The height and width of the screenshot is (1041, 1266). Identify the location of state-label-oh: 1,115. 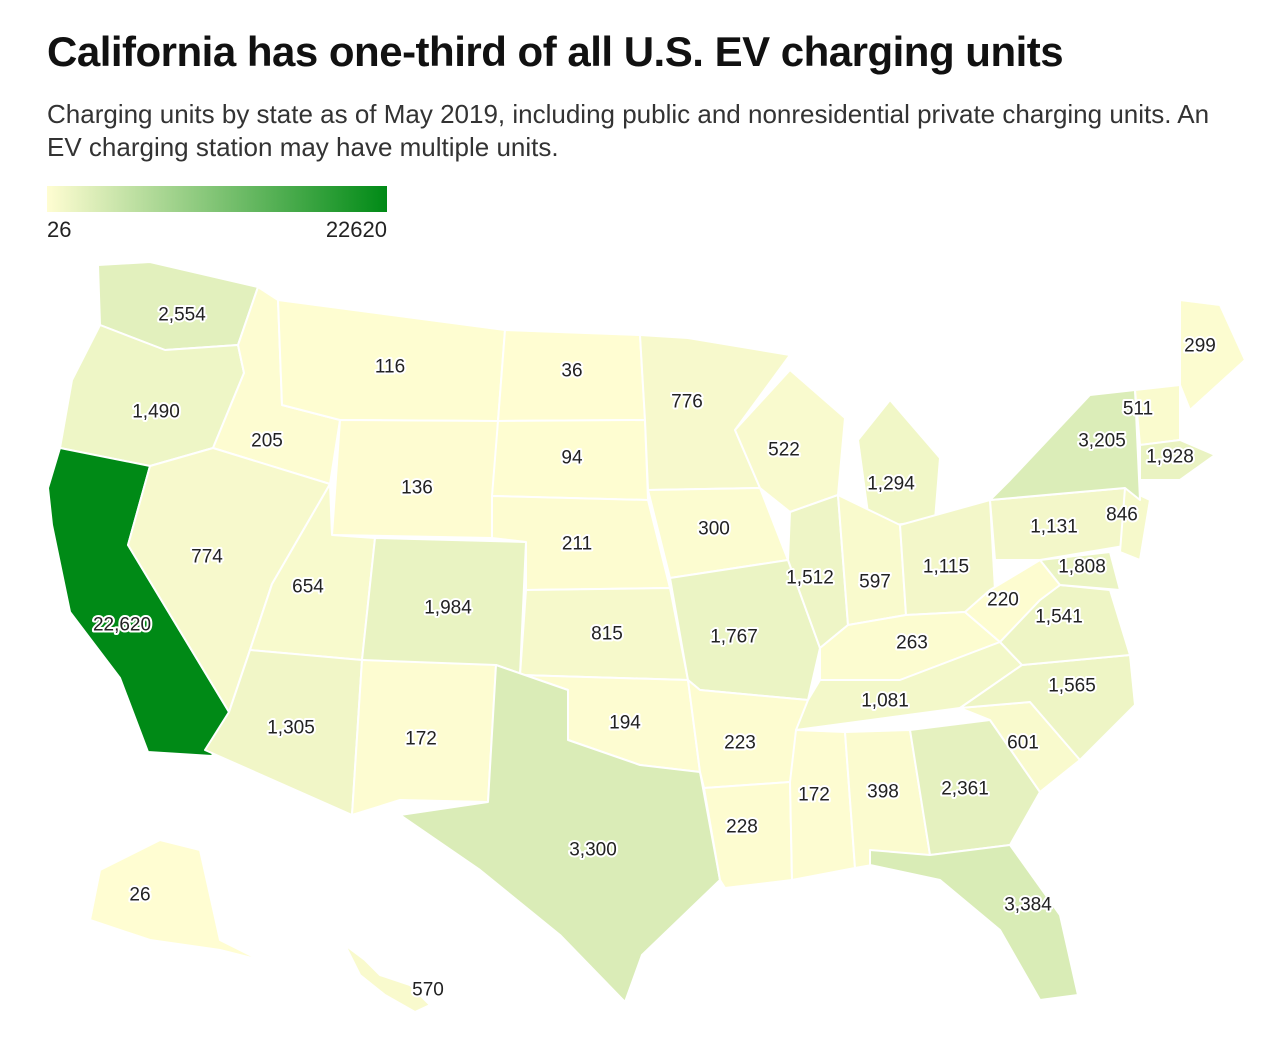
(946, 567).